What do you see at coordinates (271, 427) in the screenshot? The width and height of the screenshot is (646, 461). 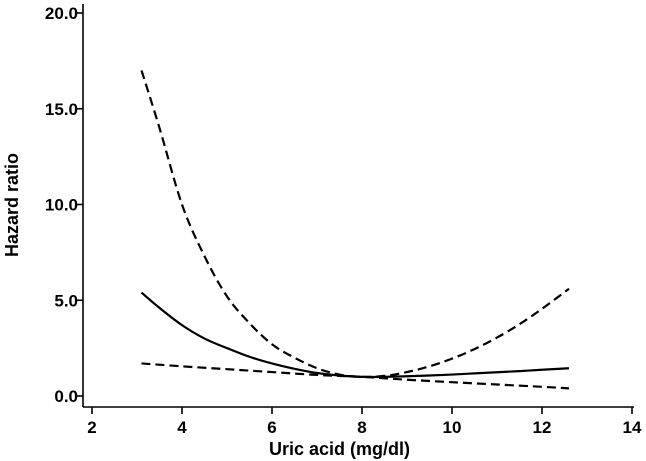 I see `x-tick-label: 6` at bounding box center [271, 427].